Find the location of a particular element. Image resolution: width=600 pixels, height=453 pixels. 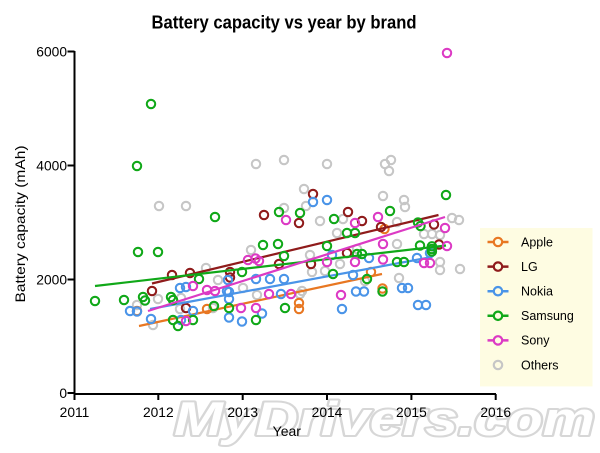

svg-text: 2000 is located at coordinates (51, 280).